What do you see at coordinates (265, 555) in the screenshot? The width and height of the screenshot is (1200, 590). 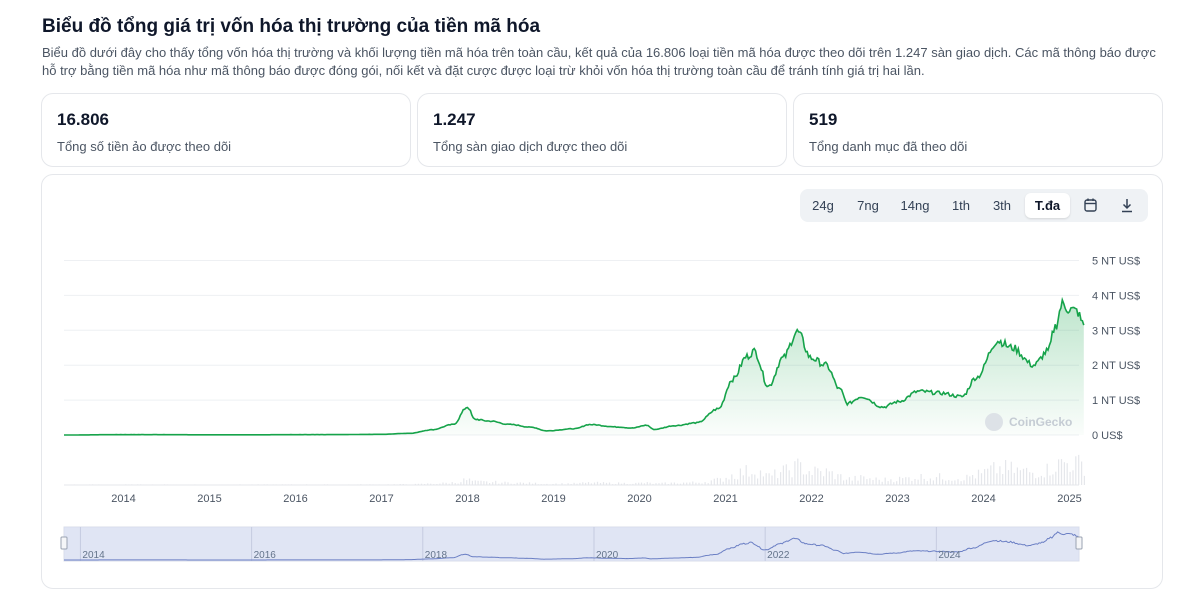 I see `navigator-label: 2016` at bounding box center [265, 555].